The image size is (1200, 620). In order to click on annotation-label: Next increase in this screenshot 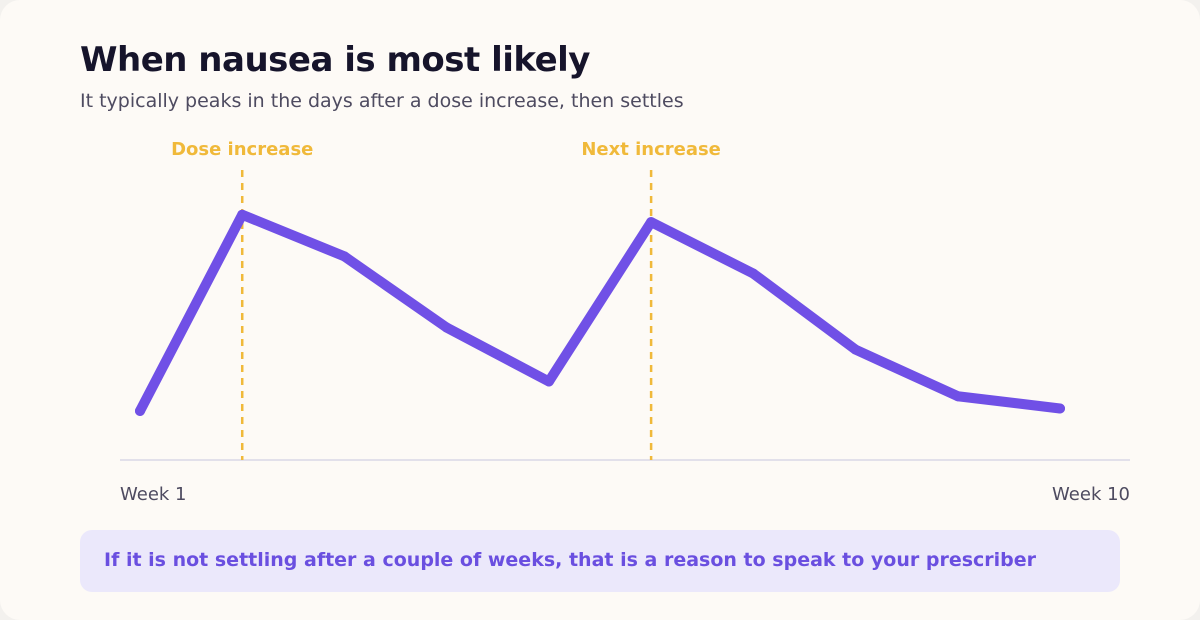, I will do `click(651, 149)`.